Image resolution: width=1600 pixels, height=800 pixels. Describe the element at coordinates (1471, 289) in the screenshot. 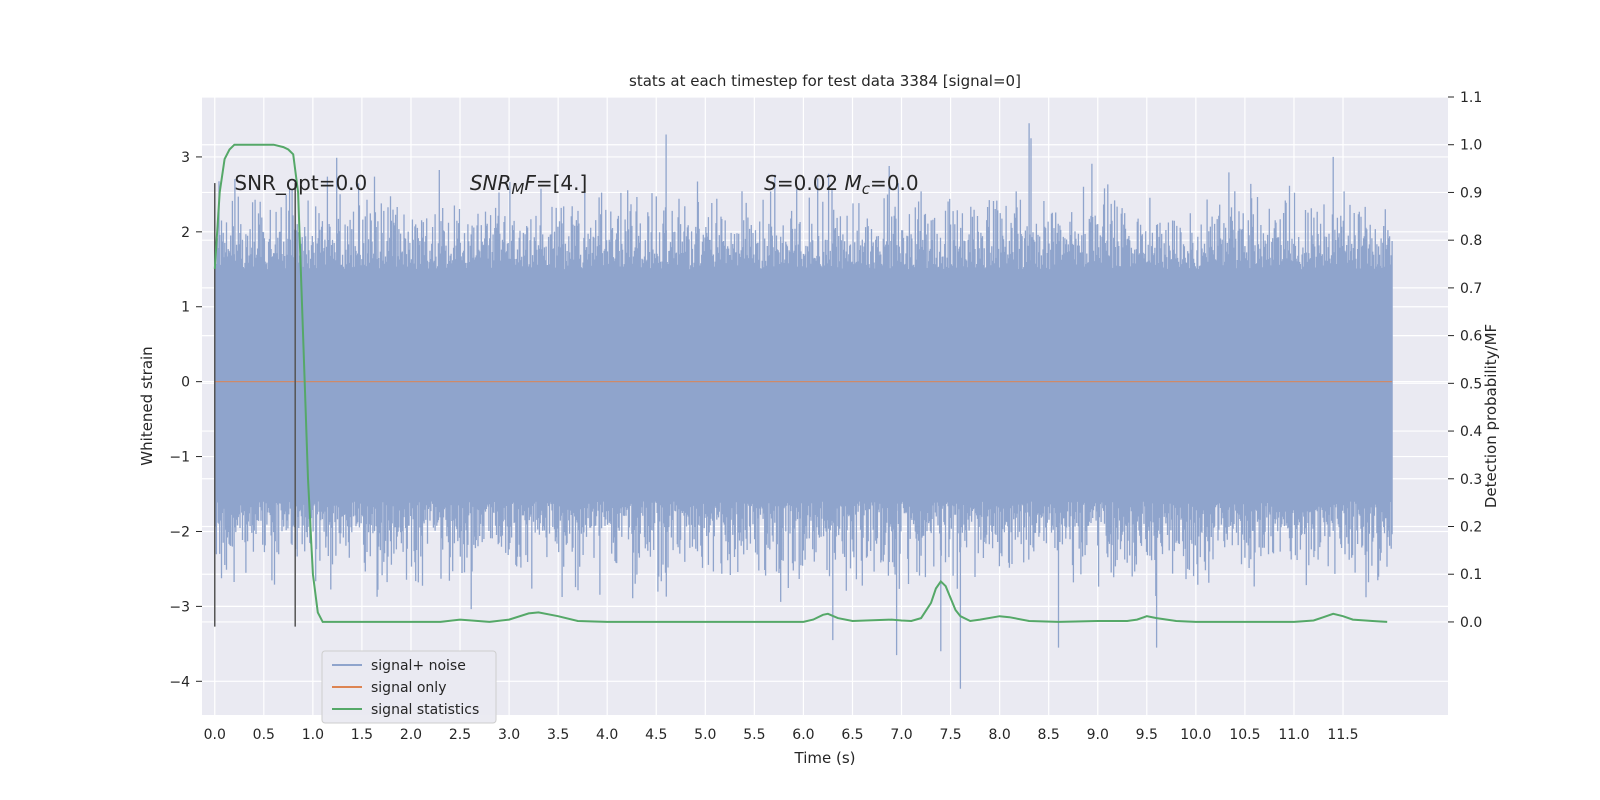

I see `y-right-tick-label: 0.7` at that location.